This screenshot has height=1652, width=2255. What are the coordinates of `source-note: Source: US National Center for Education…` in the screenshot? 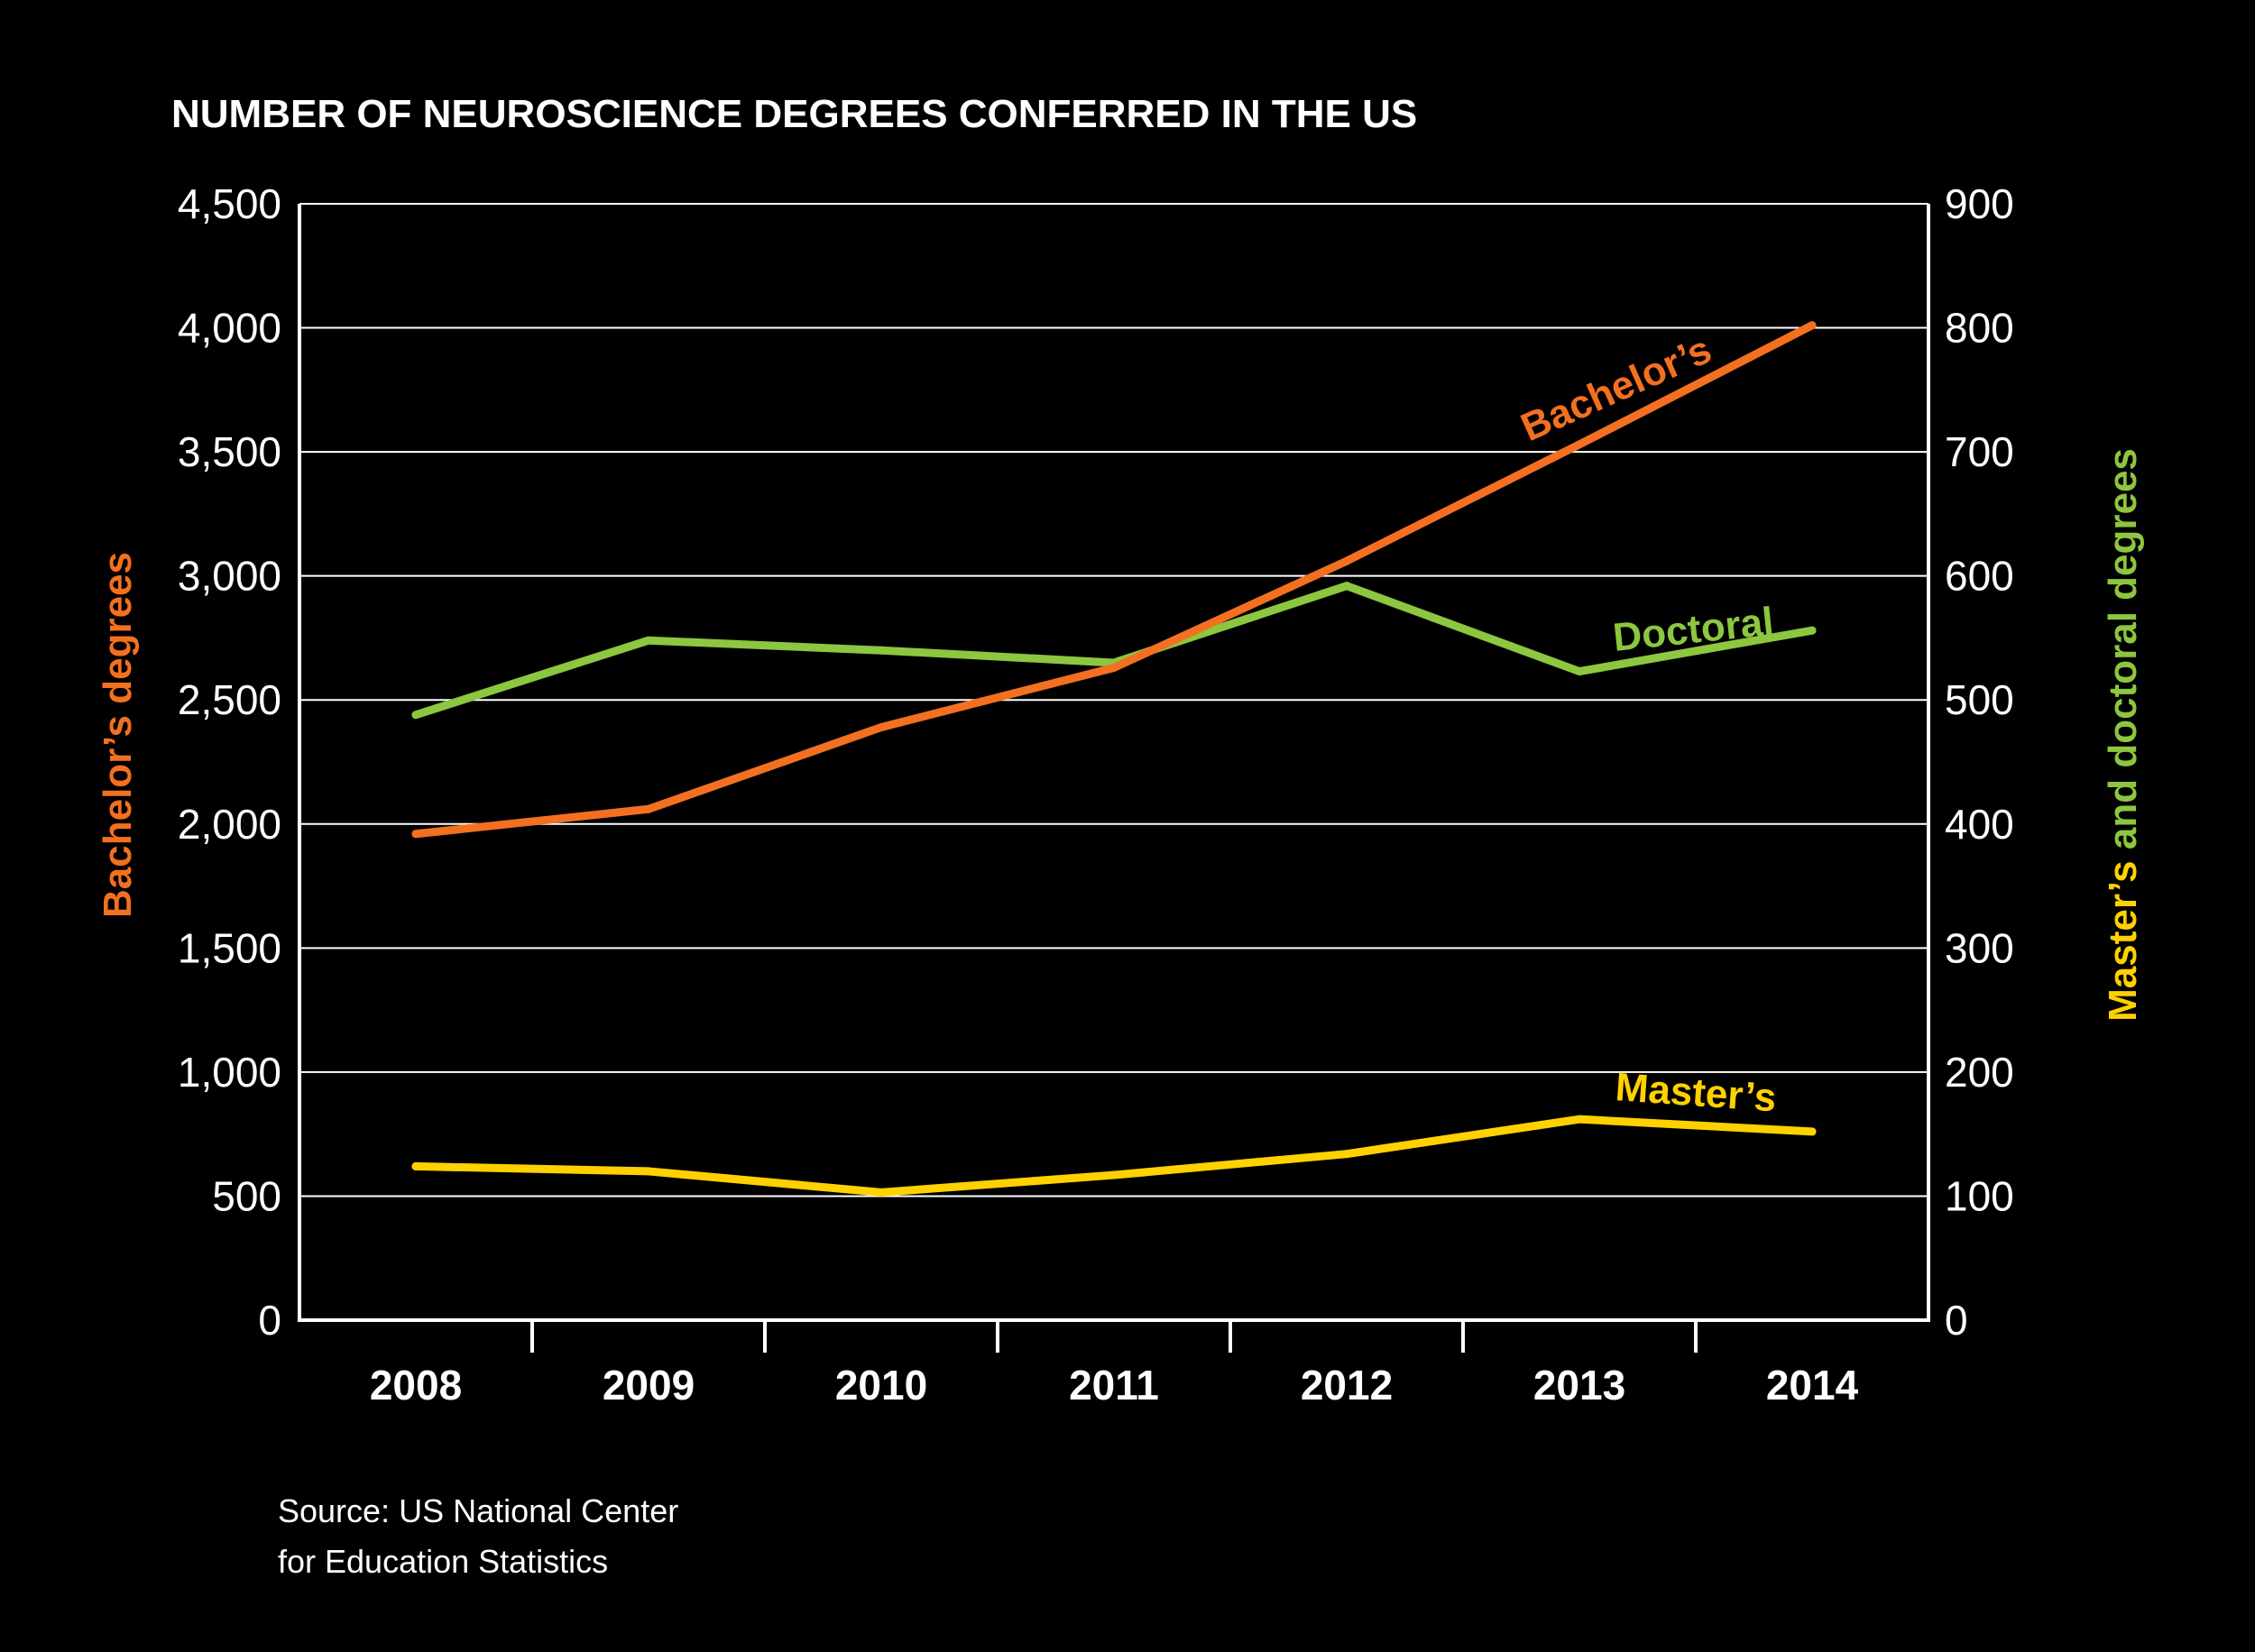 It's located at (478, 1536).